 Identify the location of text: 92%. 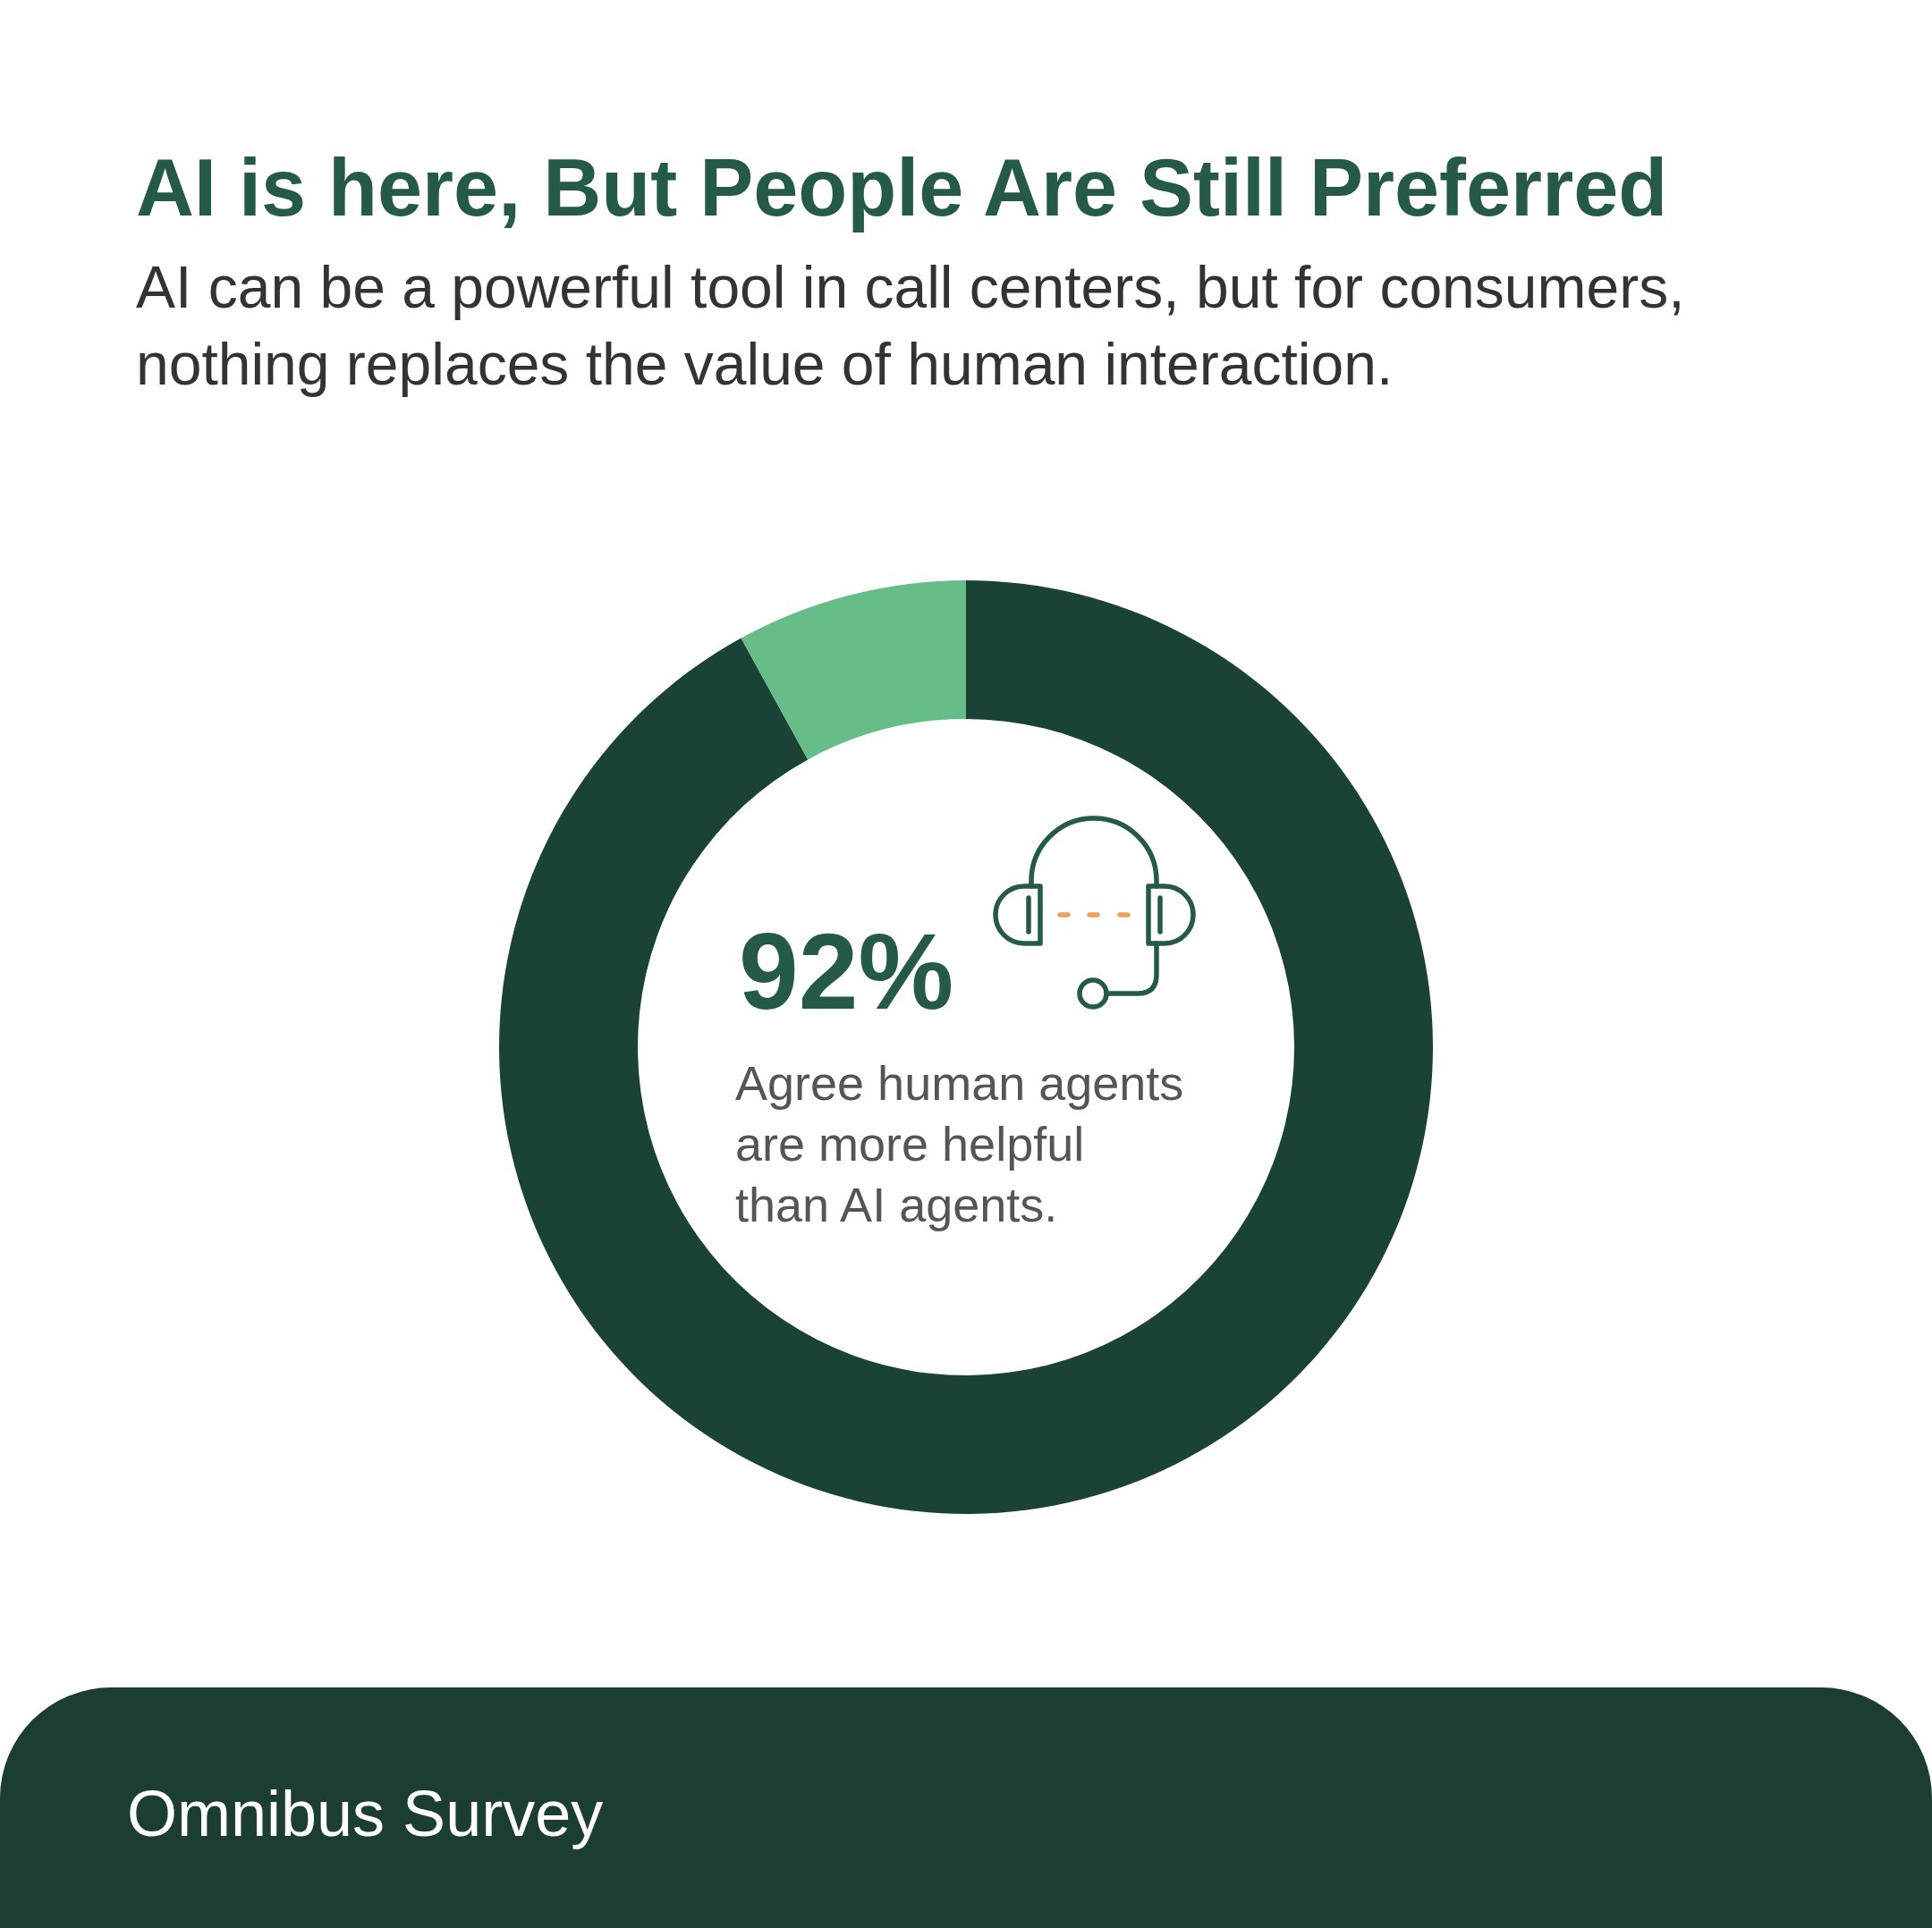
(846, 971).